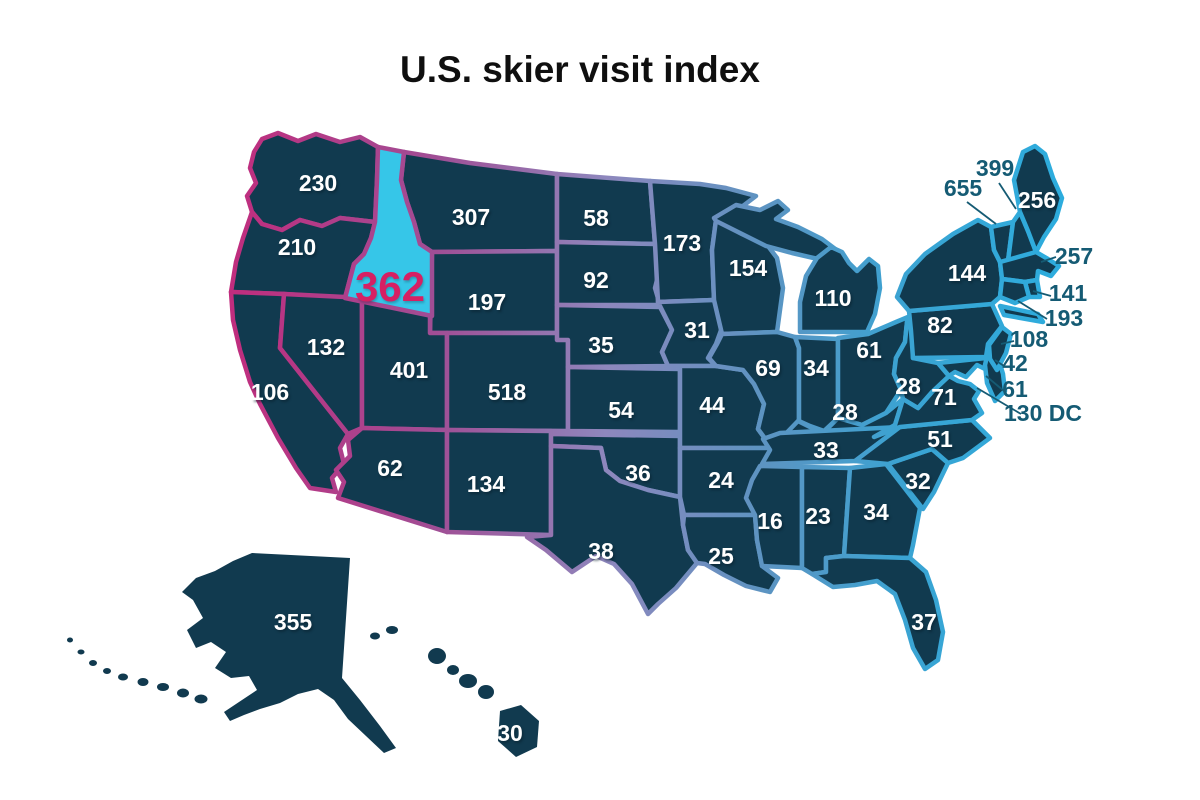  Describe the element at coordinates (580, 69) in the screenshot. I see `page-title: U.S. skier visit index` at that location.